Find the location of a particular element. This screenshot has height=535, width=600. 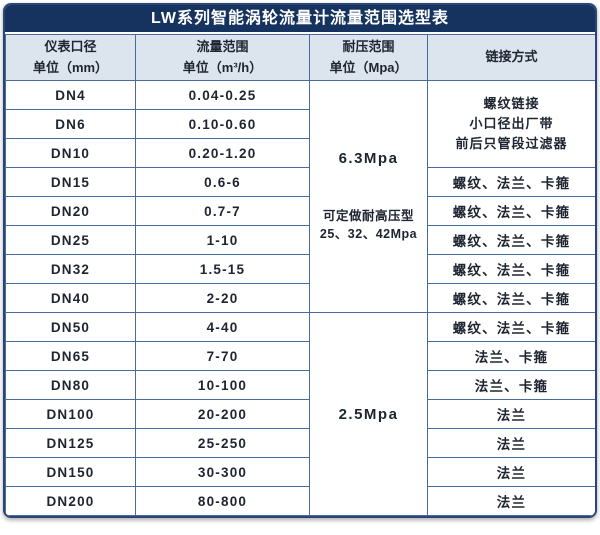

pressure-stack: 6.3Mpa 可定做耐高压型 25、32、42Mpa is located at coordinates (368, 196).